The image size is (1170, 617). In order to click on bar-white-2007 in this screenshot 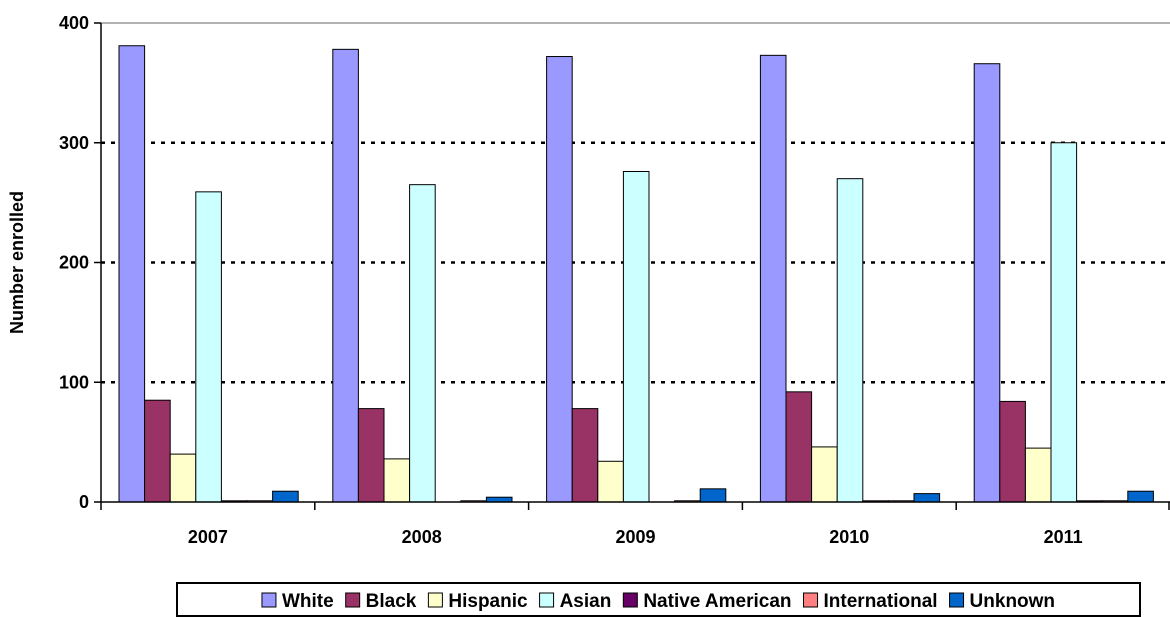, I will do `click(132, 274)`.